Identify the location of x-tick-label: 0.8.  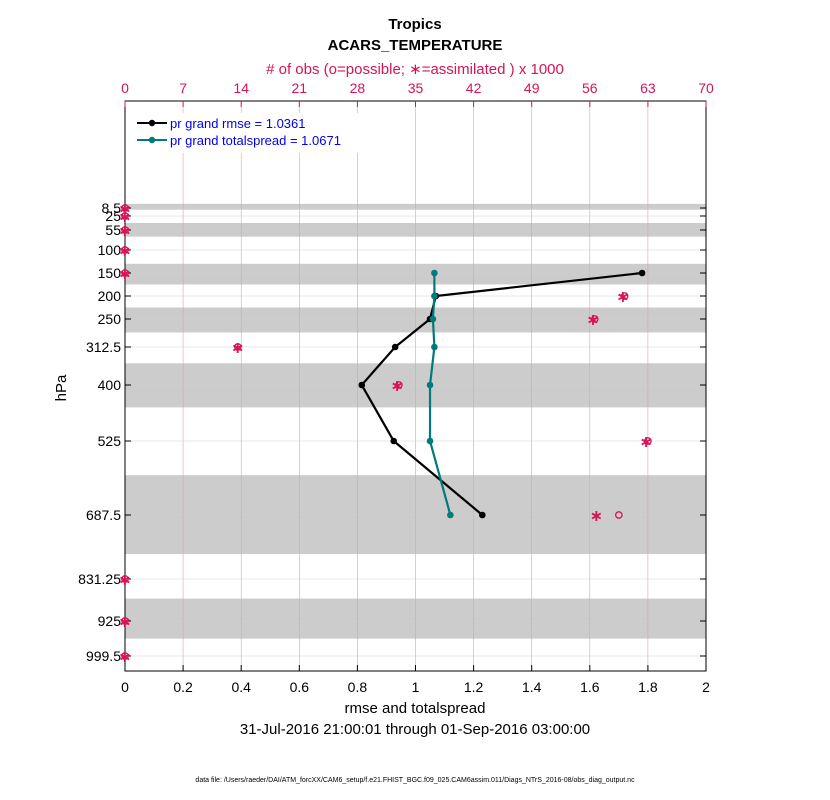
(358, 687).